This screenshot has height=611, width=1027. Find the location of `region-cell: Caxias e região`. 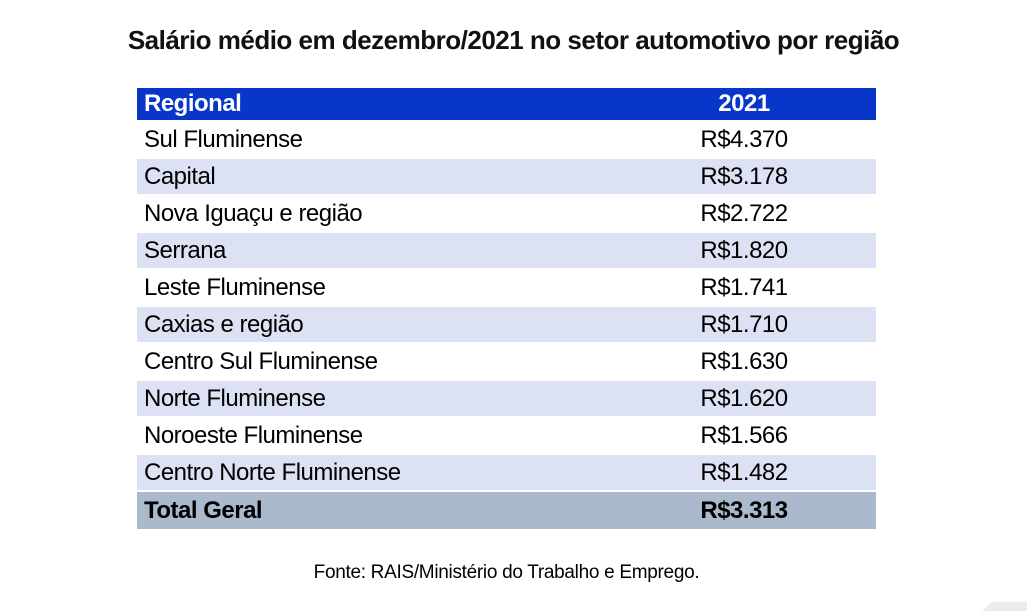

region-cell: Caxias e região is located at coordinates (374, 324).